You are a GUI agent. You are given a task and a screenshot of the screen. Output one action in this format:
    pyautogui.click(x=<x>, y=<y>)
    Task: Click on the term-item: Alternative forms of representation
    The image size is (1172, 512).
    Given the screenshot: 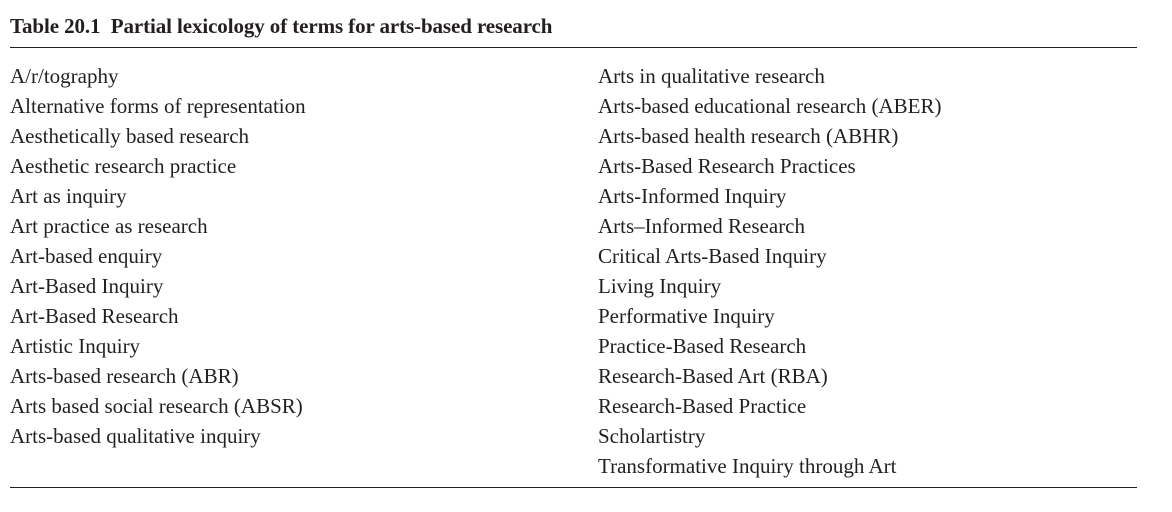 What is the action you would take?
    pyautogui.click(x=158, y=106)
    